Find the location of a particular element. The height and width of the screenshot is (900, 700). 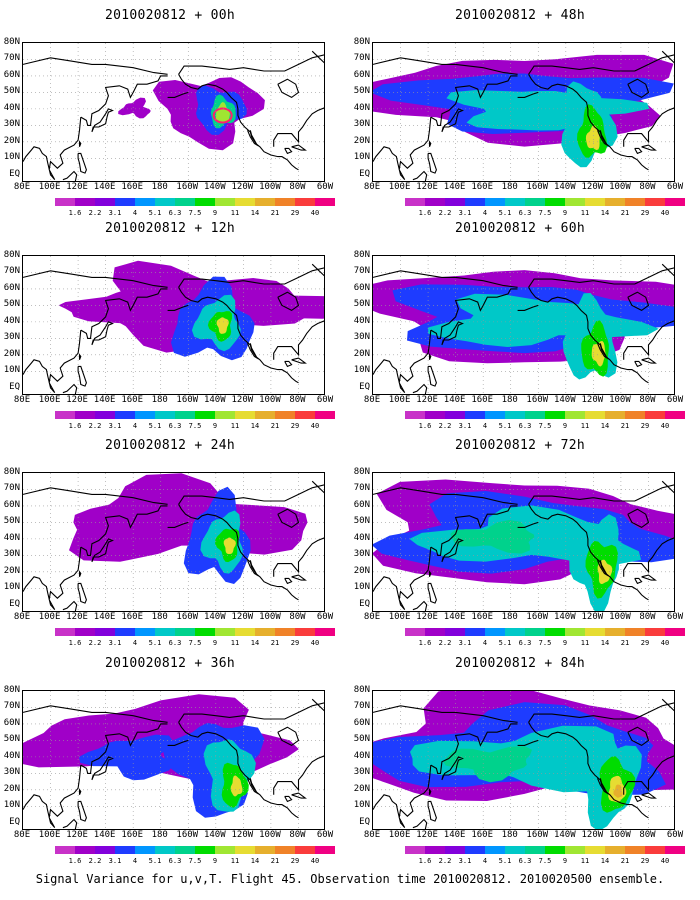

colorbar-label: 21 is located at coordinates (275, 861).